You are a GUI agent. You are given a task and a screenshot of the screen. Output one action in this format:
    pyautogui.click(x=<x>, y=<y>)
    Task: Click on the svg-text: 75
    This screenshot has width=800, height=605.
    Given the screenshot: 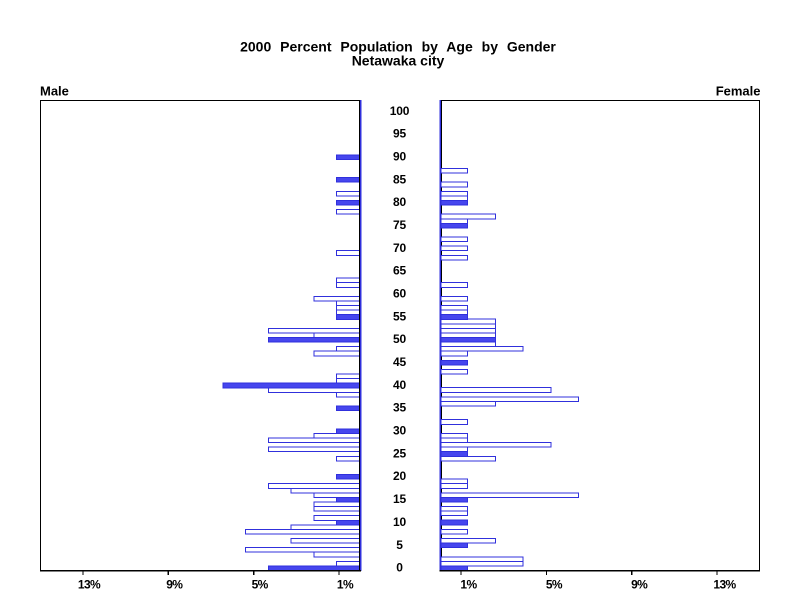 What is the action you would take?
    pyautogui.click(x=399, y=225)
    